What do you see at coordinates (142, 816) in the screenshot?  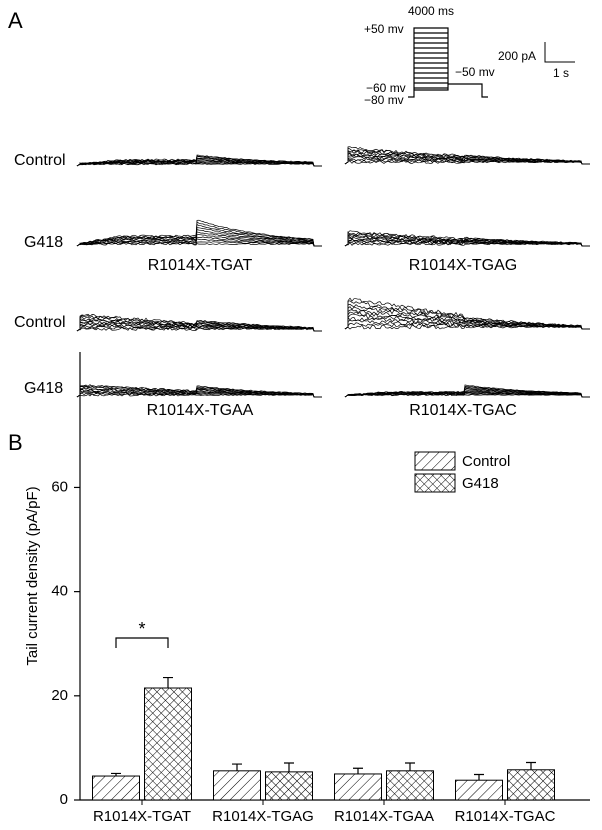 I see `x-tick-label: R1014X-TGAT` at bounding box center [142, 816].